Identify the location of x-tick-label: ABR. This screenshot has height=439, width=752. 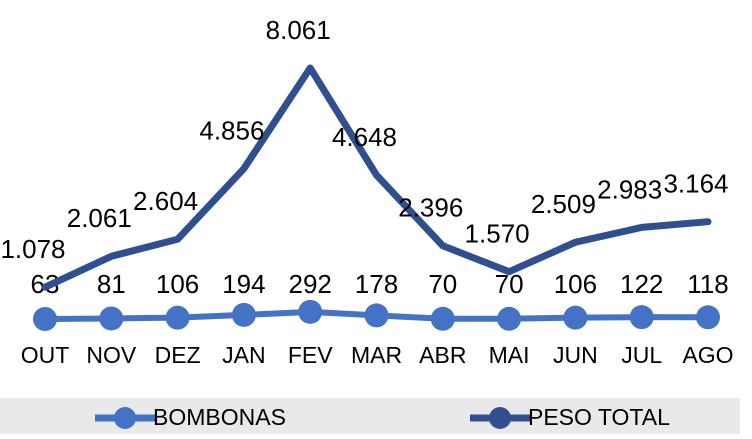
(442, 355).